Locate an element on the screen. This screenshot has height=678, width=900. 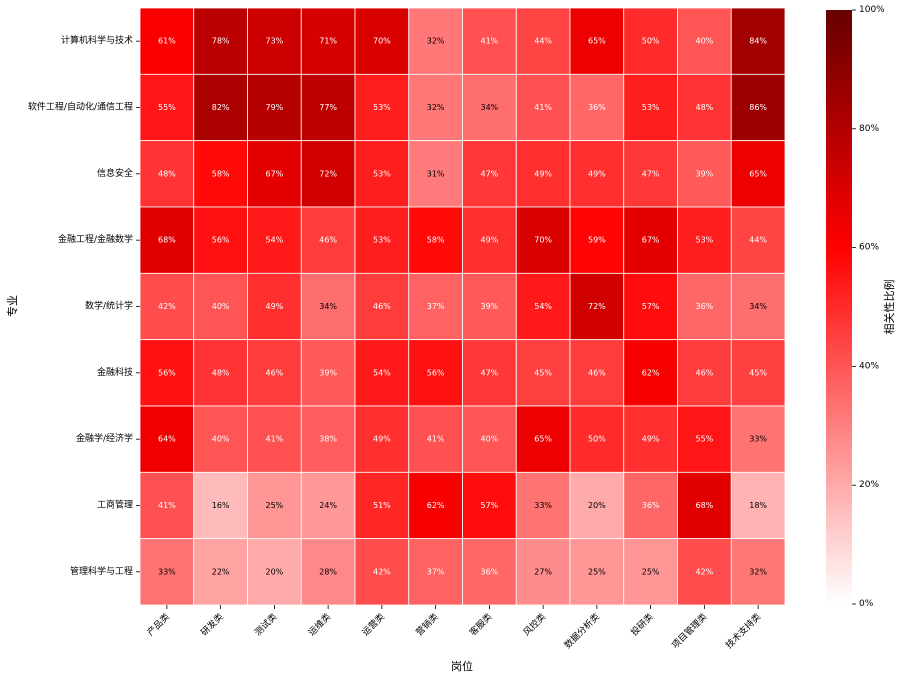
y-tick-label: 金融学/经济学 is located at coordinates (104, 438).